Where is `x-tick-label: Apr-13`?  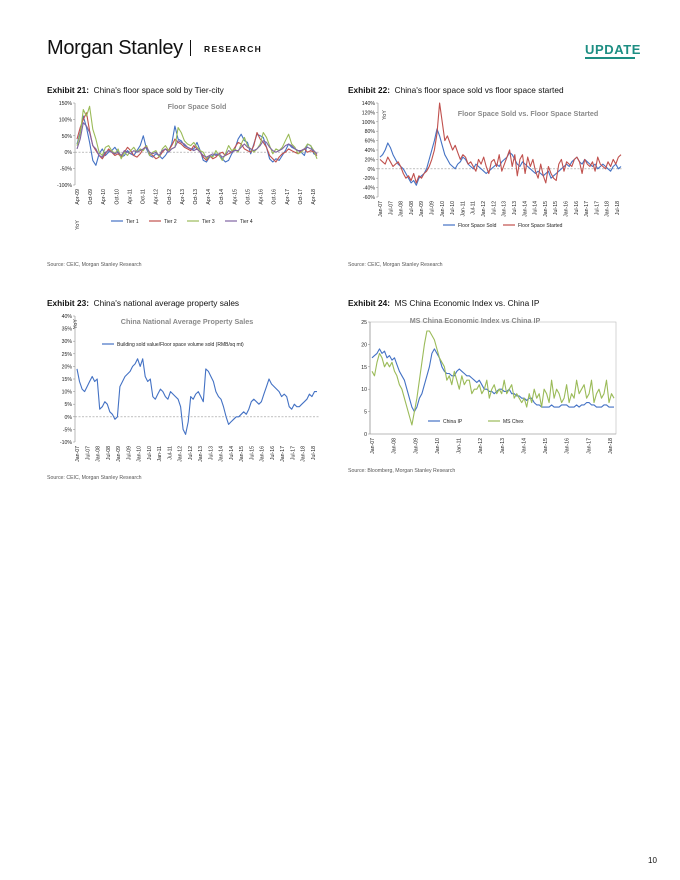 x-tick-label: Apr-13 is located at coordinates (183, 197).